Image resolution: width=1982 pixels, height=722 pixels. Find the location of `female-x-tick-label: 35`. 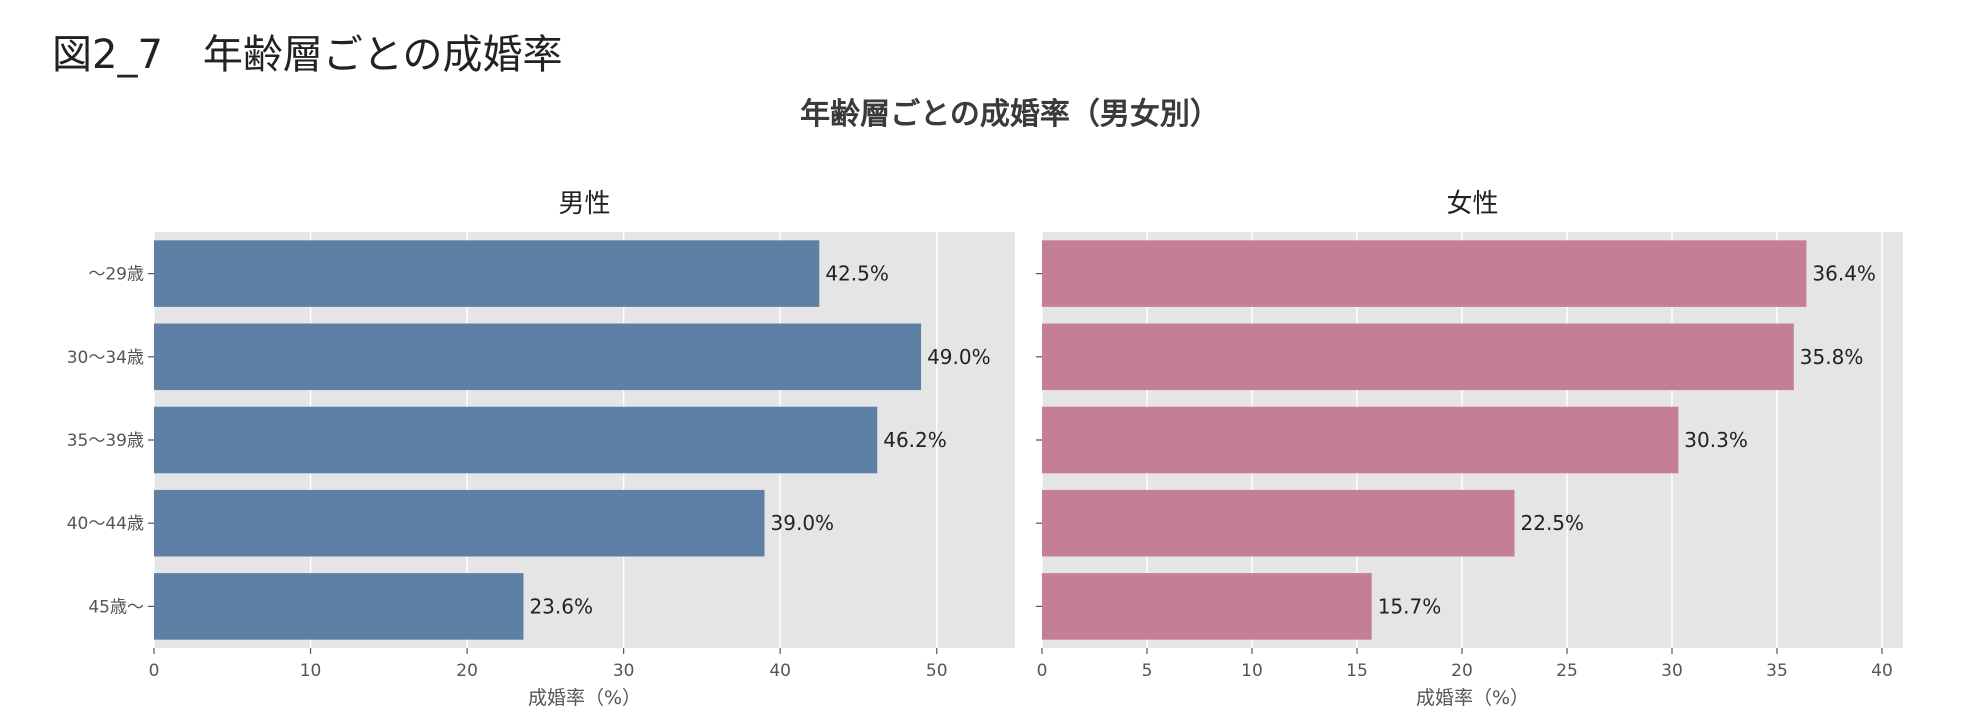

female-x-tick-label: 35 is located at coordinates (1777, 671).